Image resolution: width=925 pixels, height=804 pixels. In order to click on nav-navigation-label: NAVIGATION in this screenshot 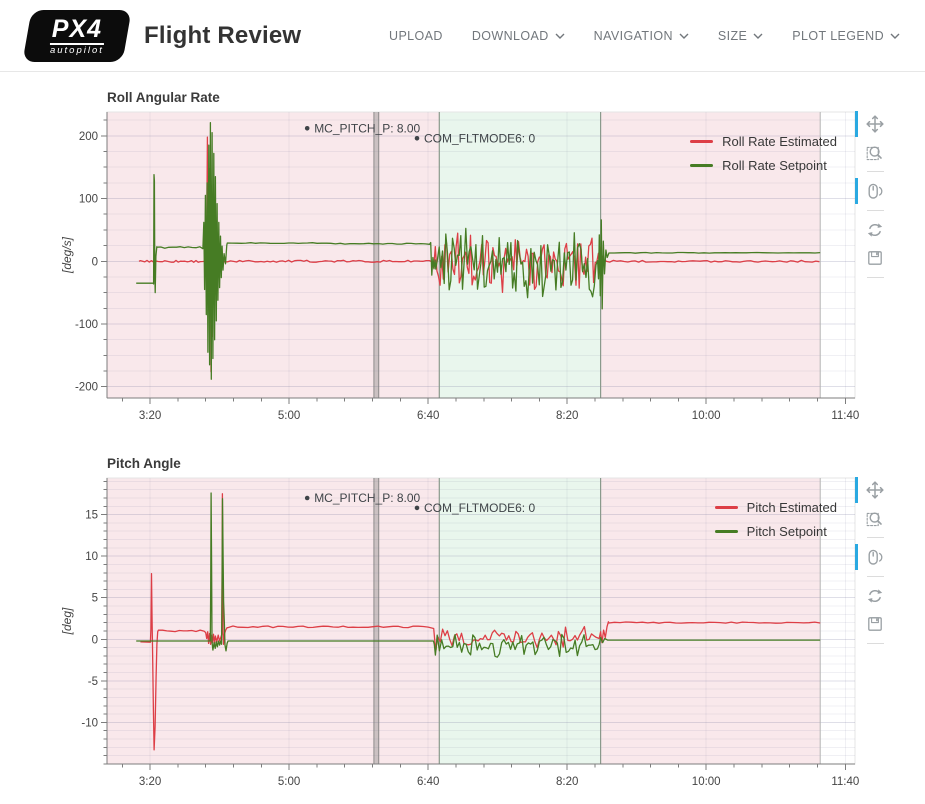, I will do `click(633, 35)`.